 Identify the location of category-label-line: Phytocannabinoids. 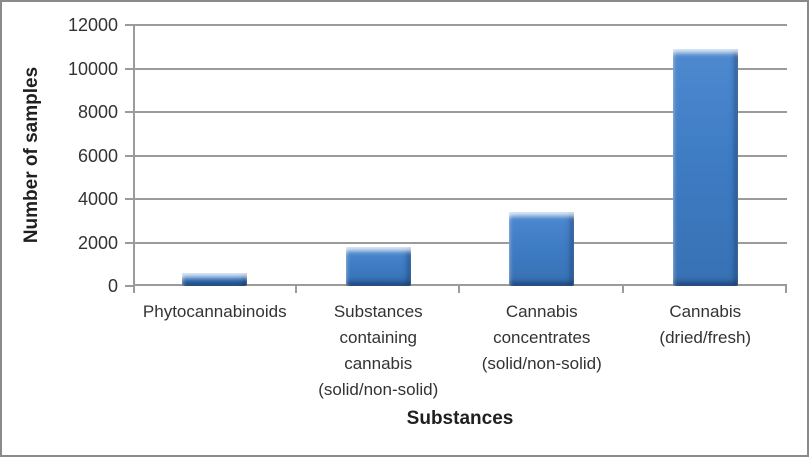
(214, 311).